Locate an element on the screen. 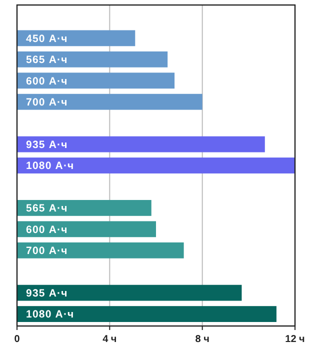 The image size is (321, 364). x-tick-label: 8 ч is located at coordinates (202, 339).